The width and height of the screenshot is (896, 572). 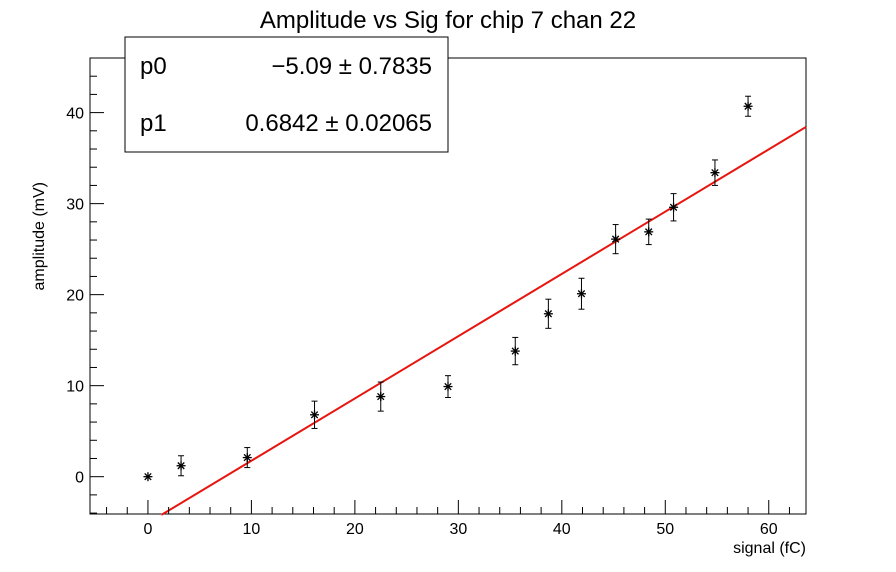 I want to click on y-tick-label: 40, so click(x=75, y=114).